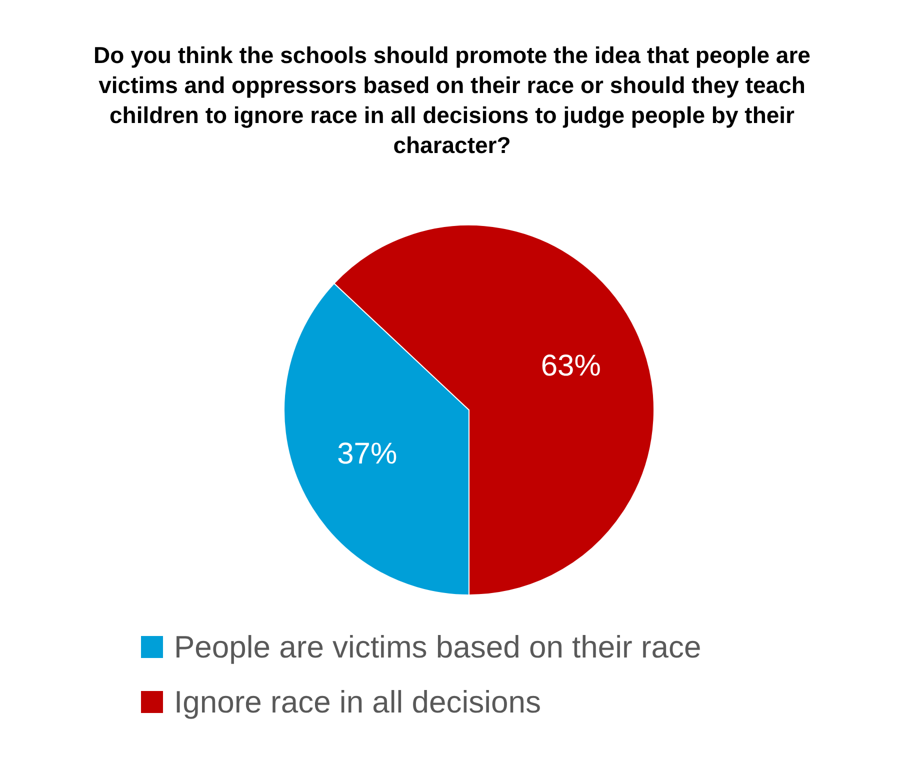 This screenshot has height=774, width=920. What do you see at coordinates (570, 365) in the screenshot?
I see `data-label: 63%` at bounding box center [570, 365].